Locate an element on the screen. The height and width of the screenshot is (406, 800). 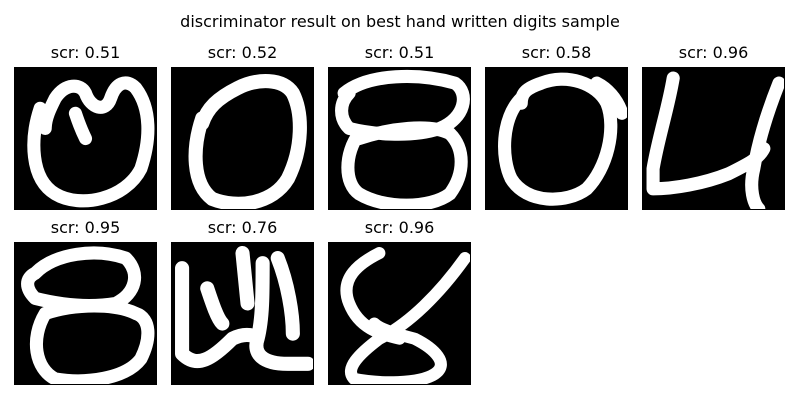
sample-panel-3: scr: 0.51 is located at coordinates (399, 126).